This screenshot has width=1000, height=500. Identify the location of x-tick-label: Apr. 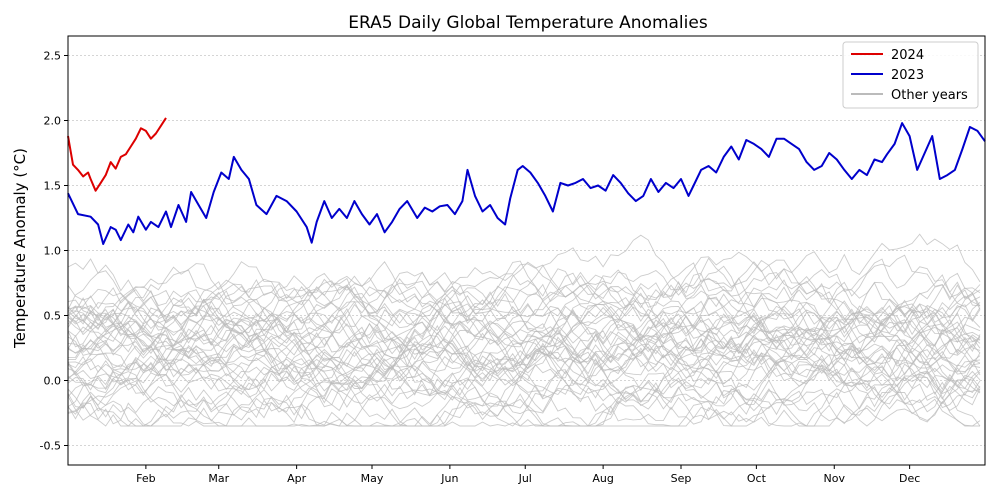
(297, 478).